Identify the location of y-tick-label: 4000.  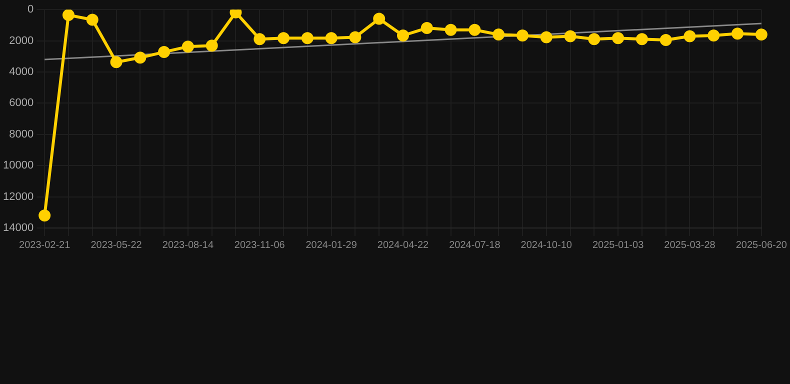
(21, 72).